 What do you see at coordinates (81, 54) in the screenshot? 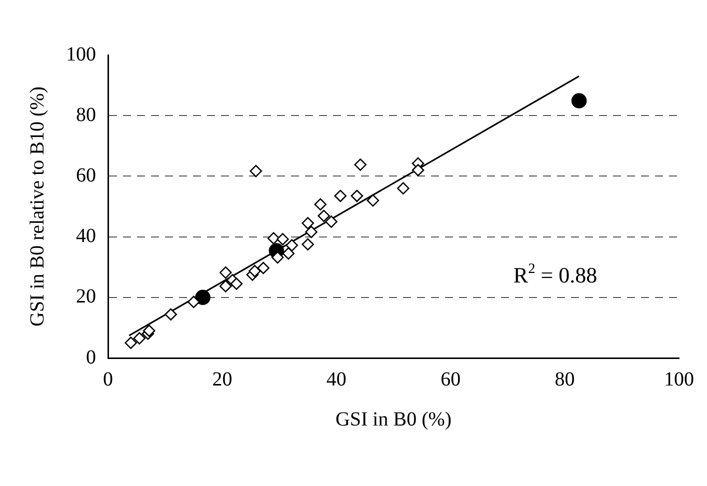
I see `y-tick-label: 100` at bounding box center [81, 54].